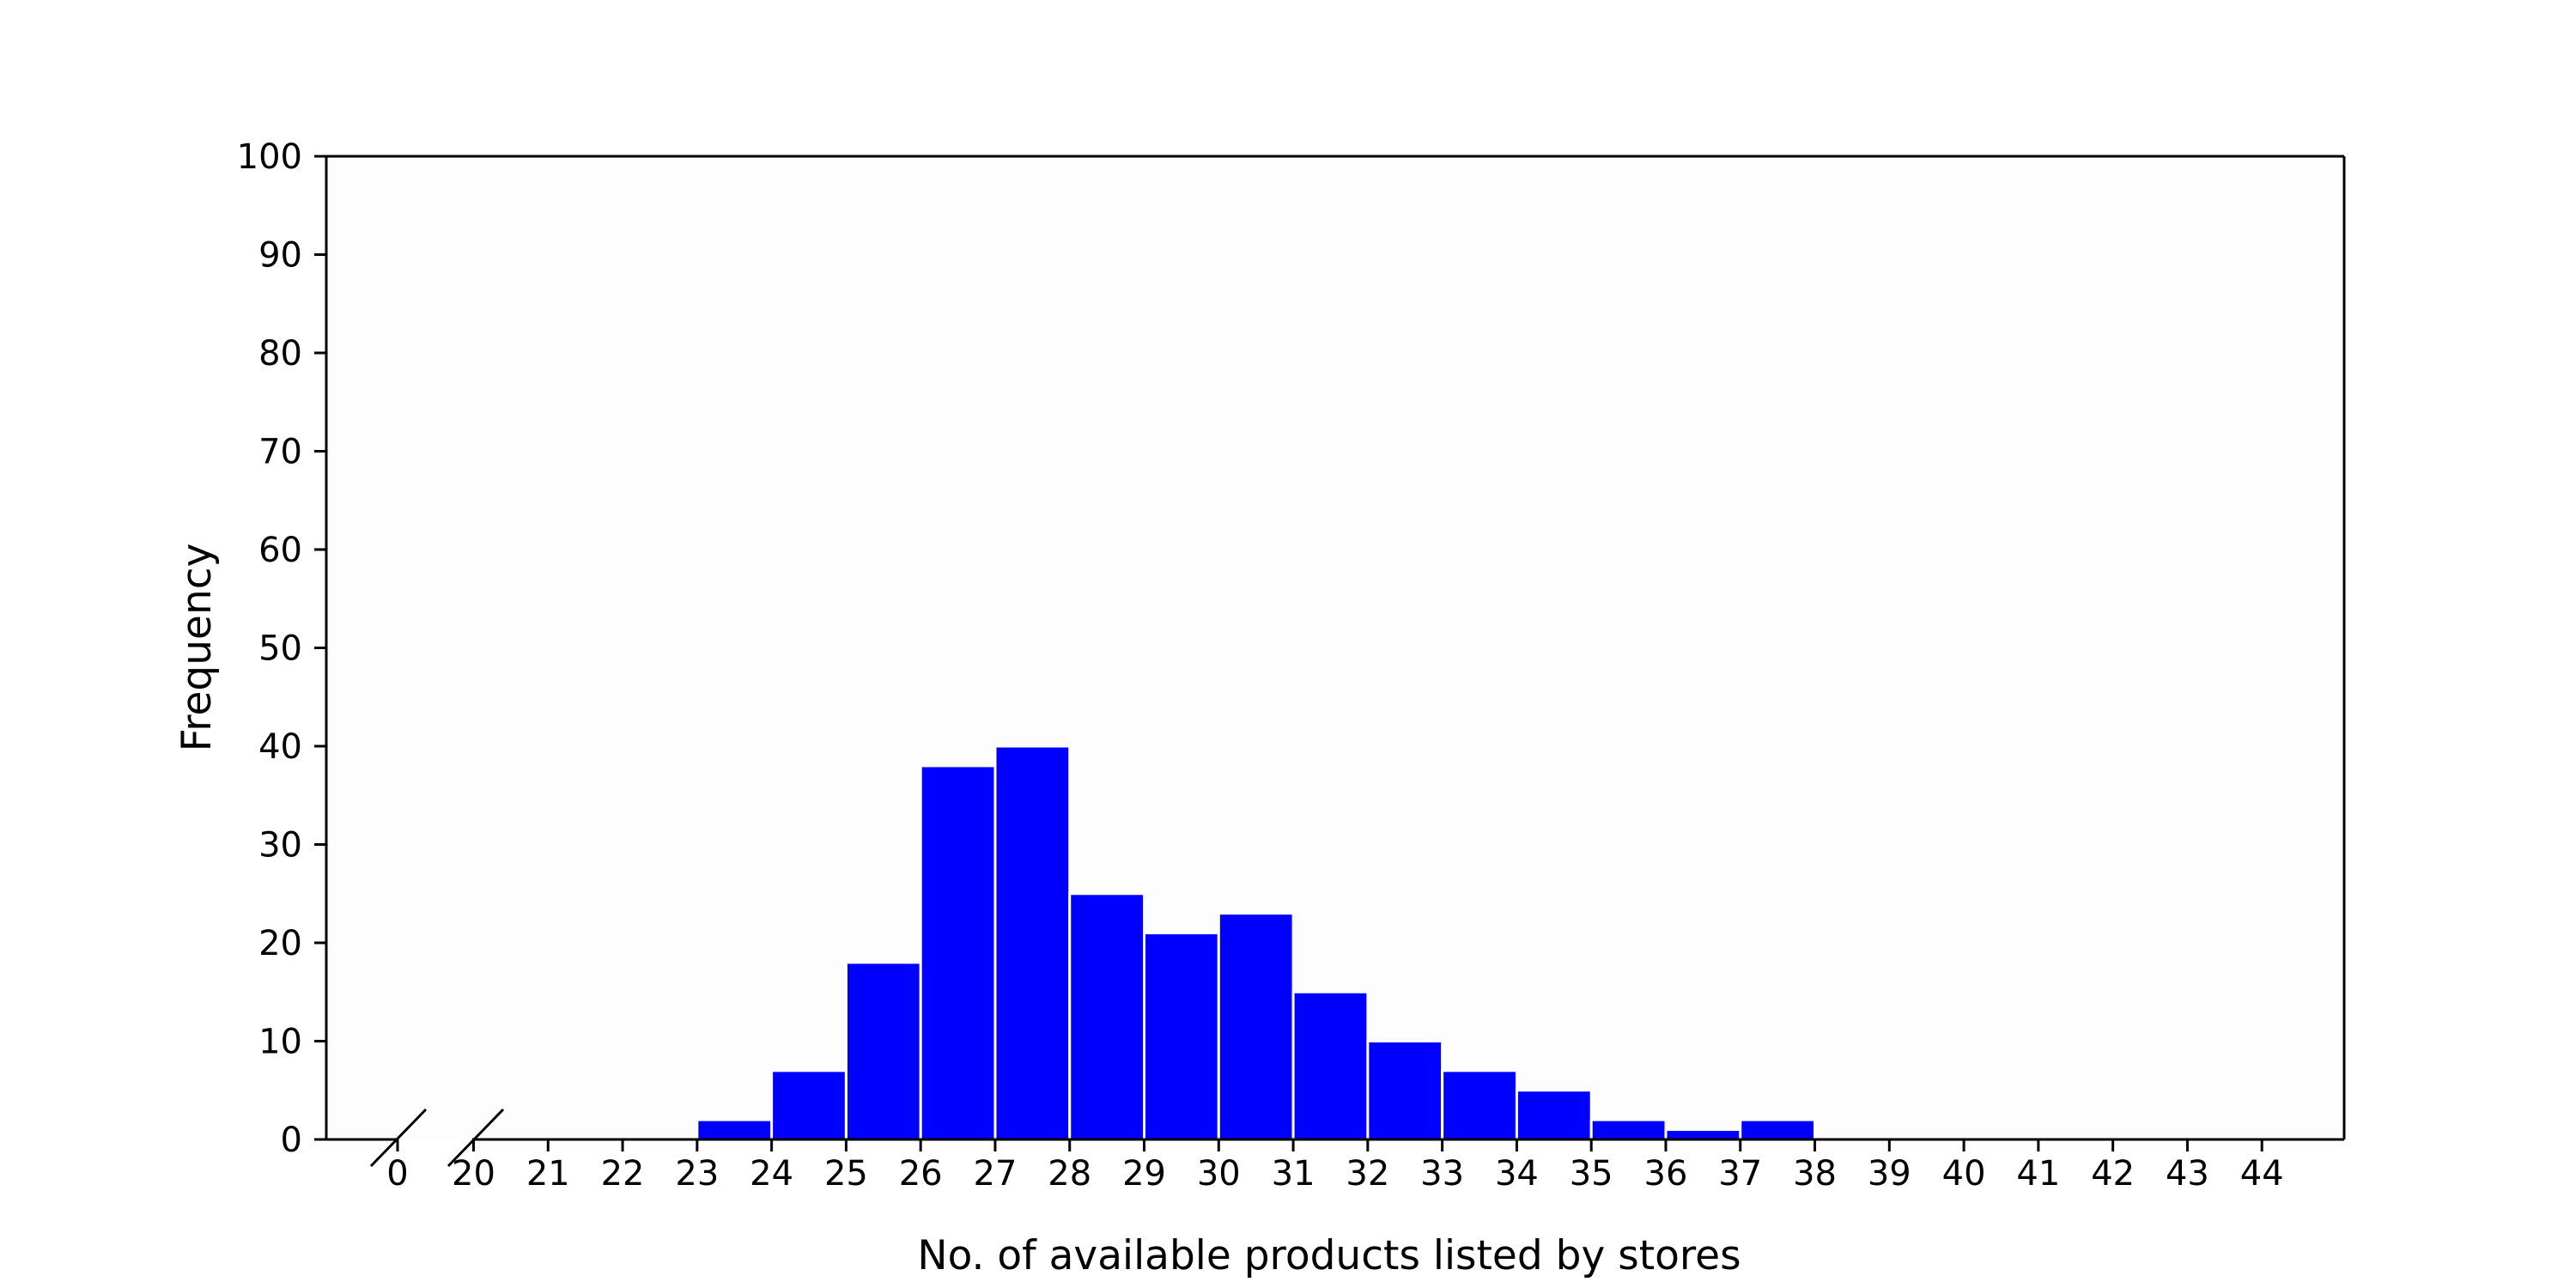  I want to click on y-tick-label: 50, so click(280, 649).